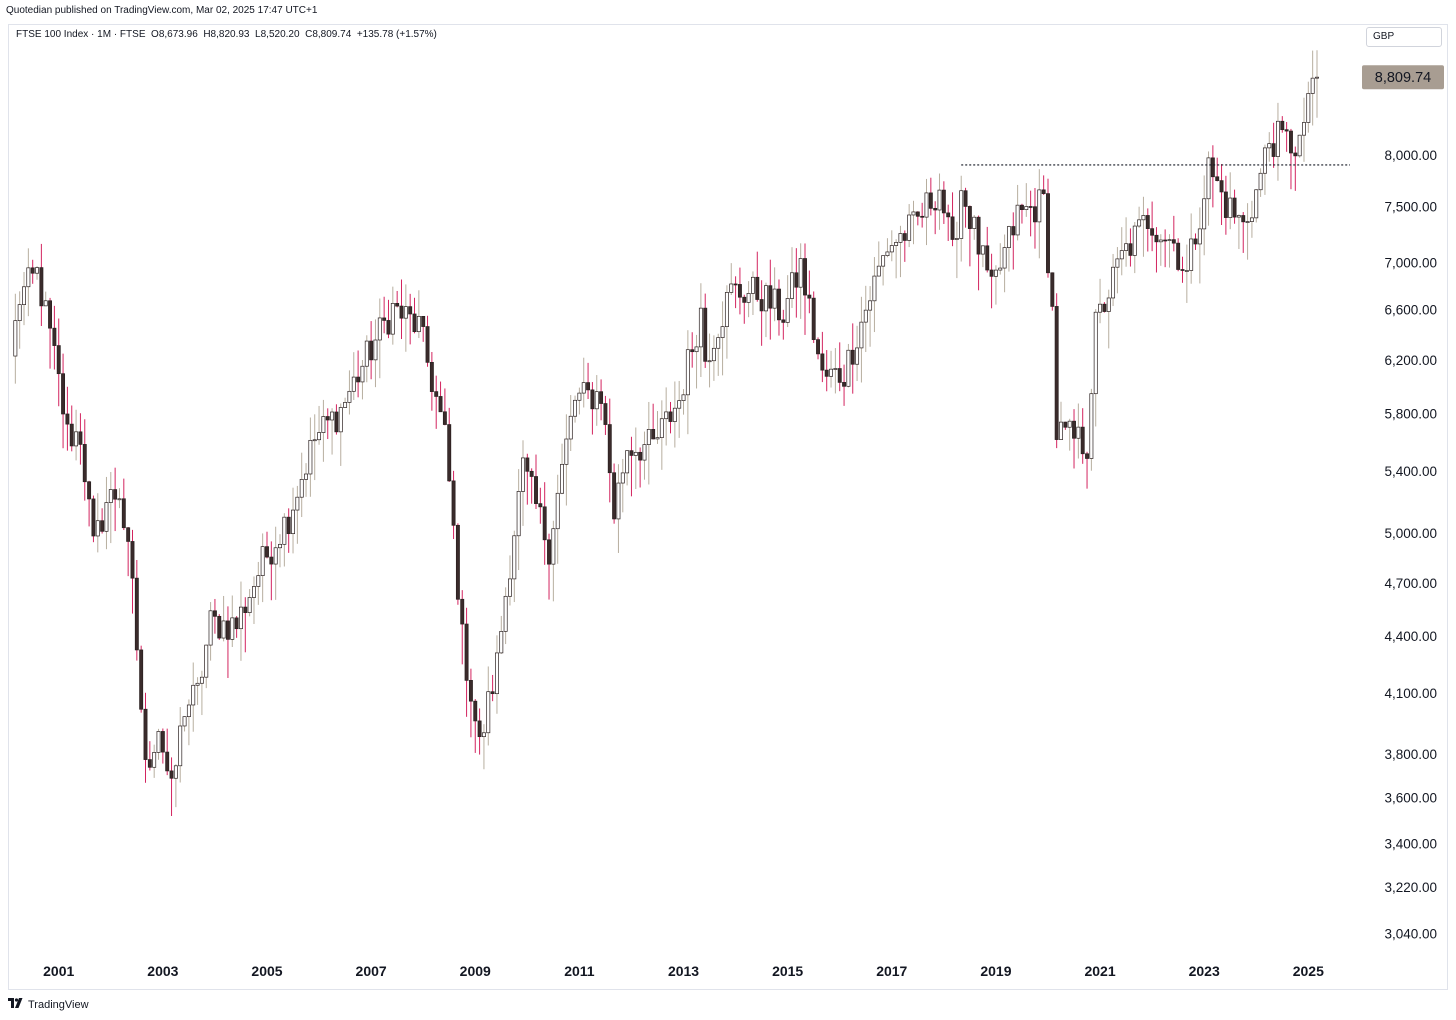  What do you see at coordinates (1202, 115) in the screenshot?
I see `overlay-layer: 8,809.74` at bounding box center [1202, 115].